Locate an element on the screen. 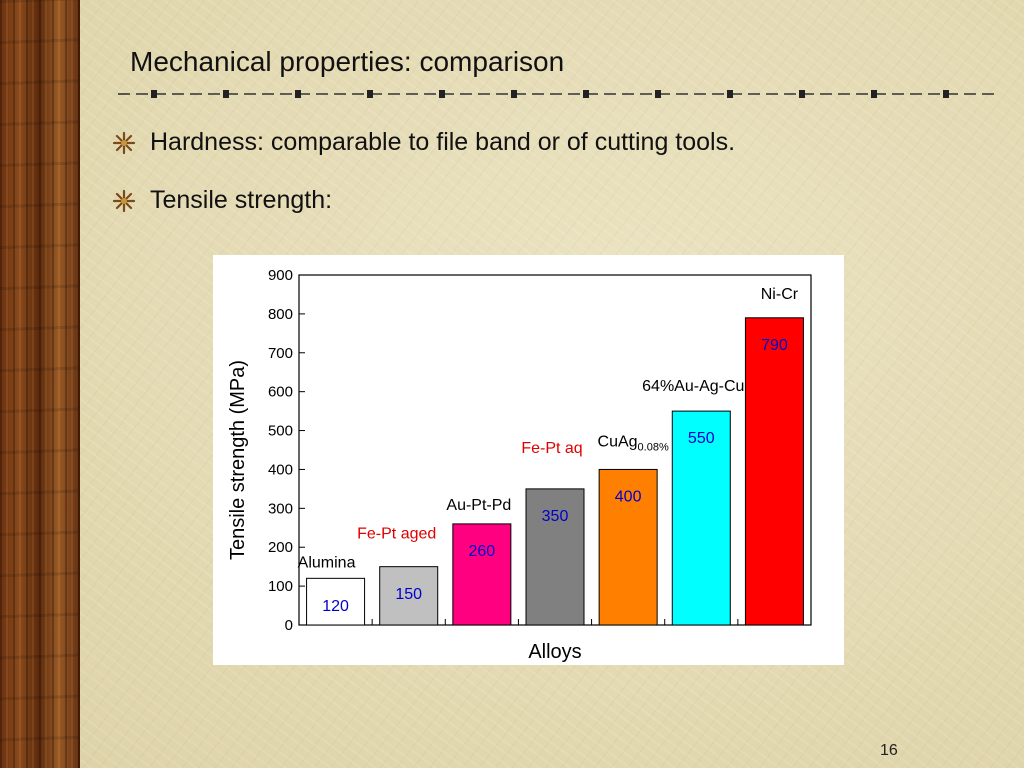 The height and width of the screenshot is (768, 1024). bullet-text: Tensile strength: is located at coordinates (241, 200).